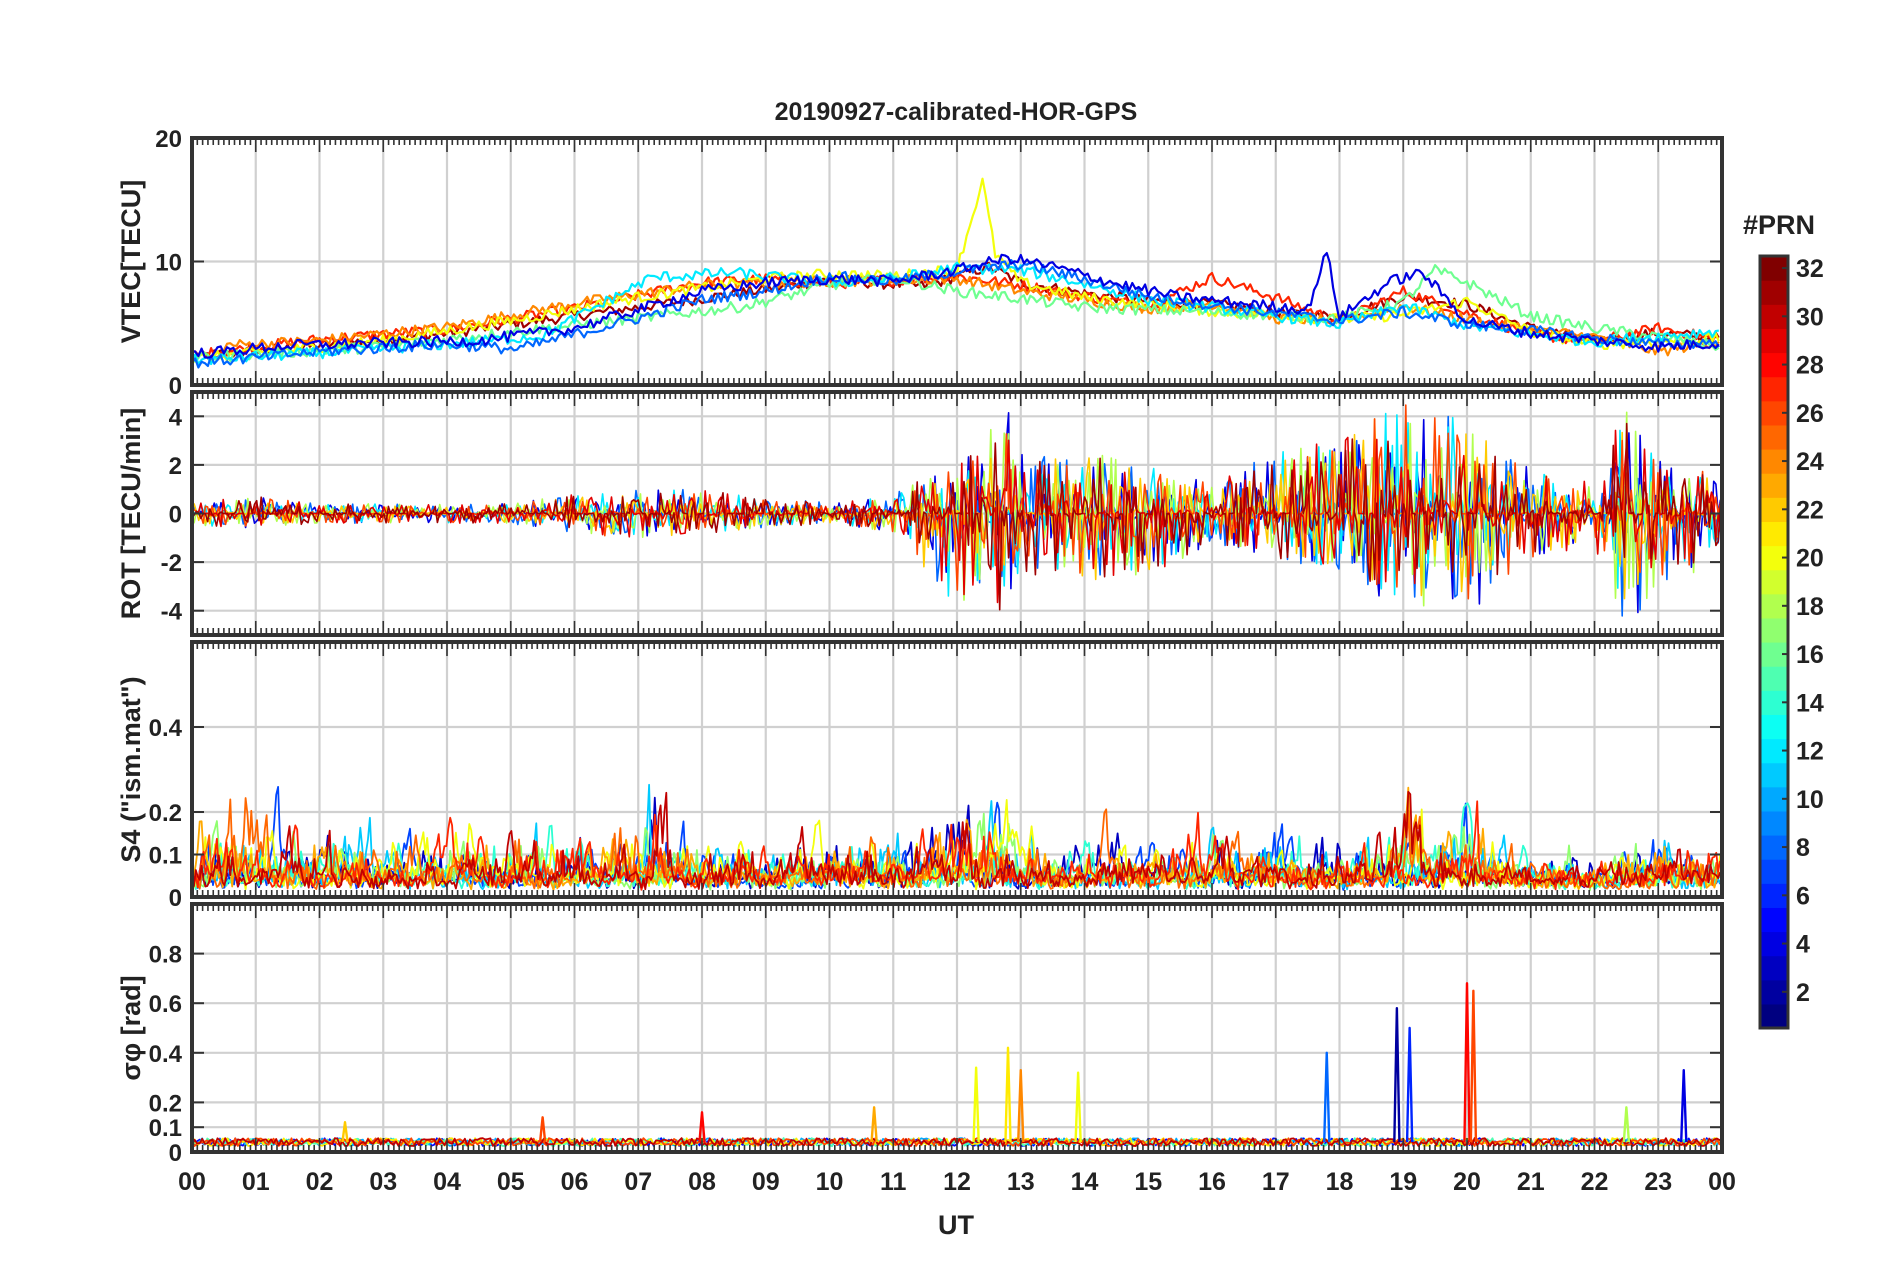 Image resolution: width=1902 pixels, height=1272 pixels. I want to click on data-lines, so click(956, 510).